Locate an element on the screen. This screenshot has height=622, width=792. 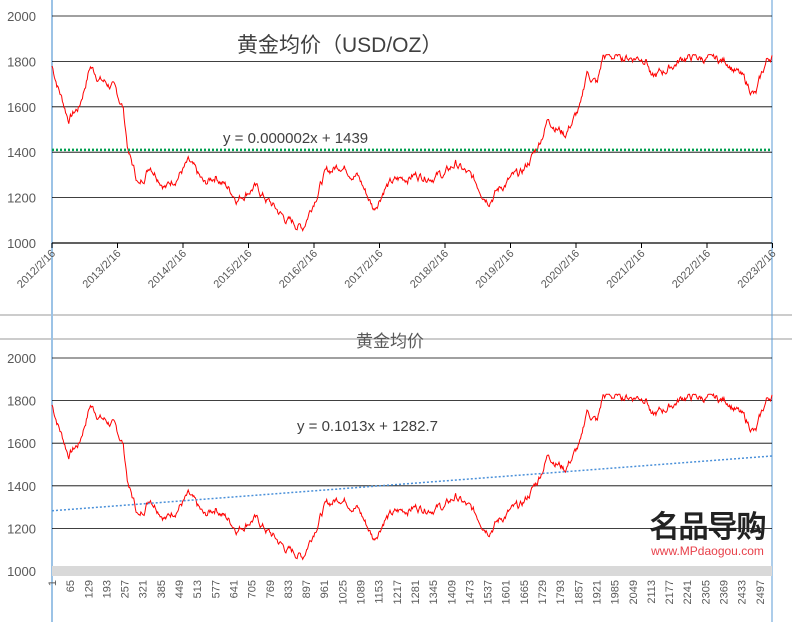
x-tick-label: 2113 is located at coordinates (652, 592).